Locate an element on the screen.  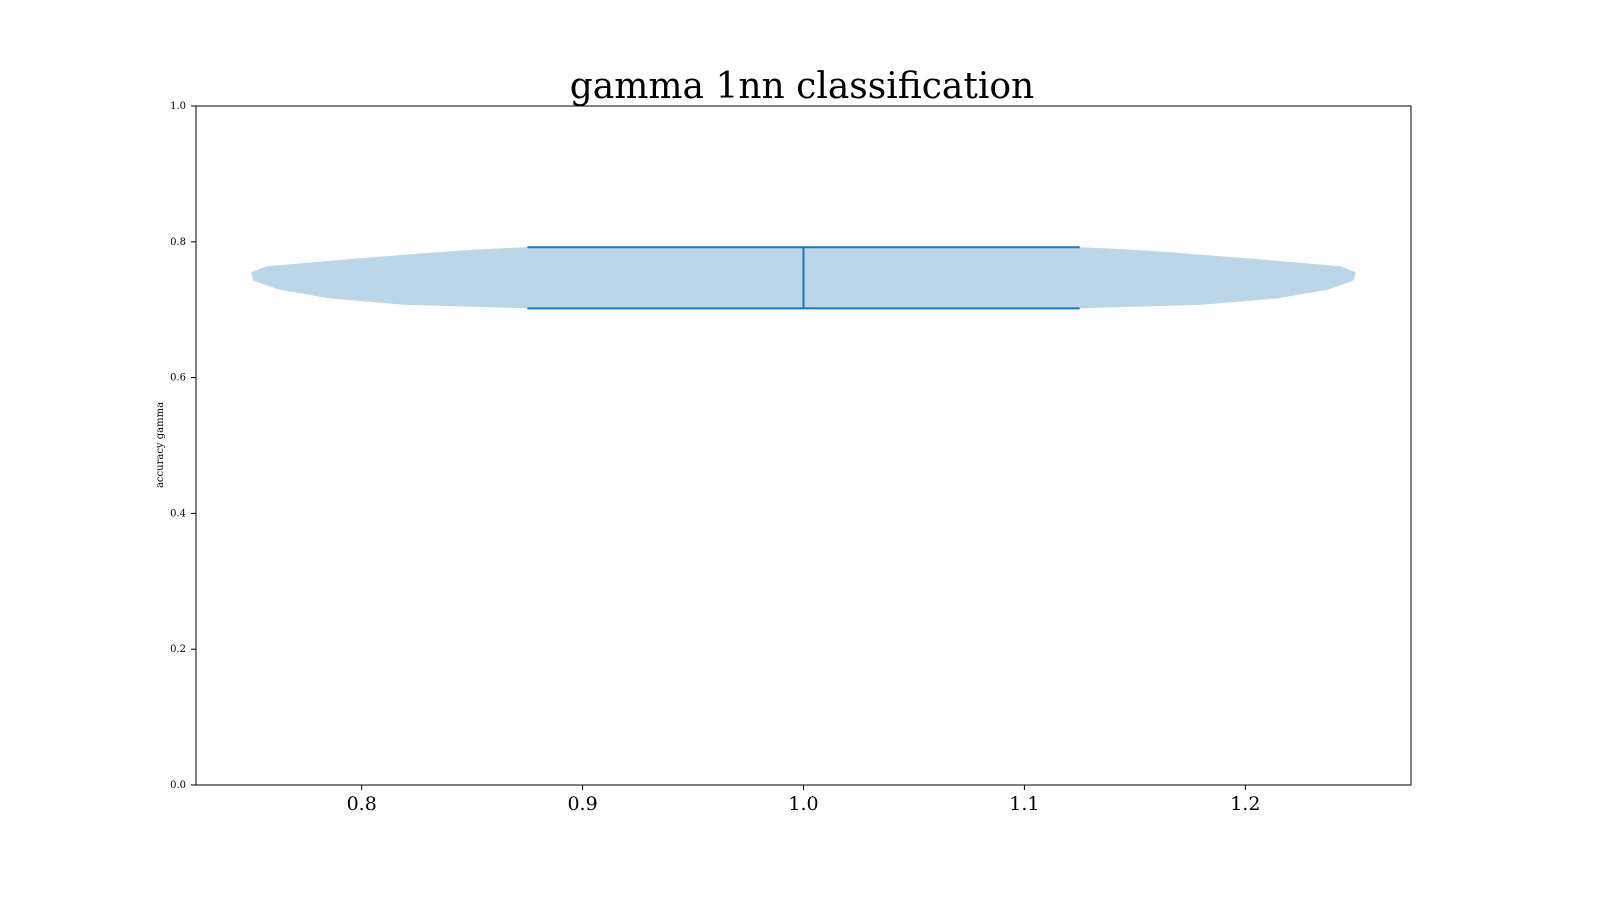
x-tick-label: 0.8 is located at coordinates (362, 804).